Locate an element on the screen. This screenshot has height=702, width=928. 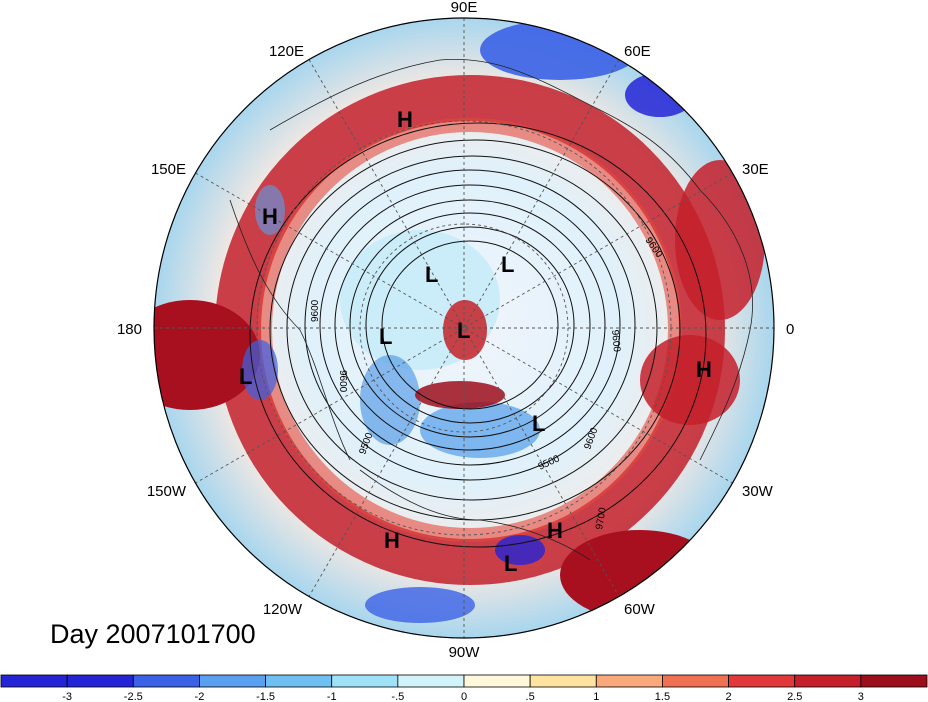
colorbar-tick-label: 0 is located at coordinates (464, 696).